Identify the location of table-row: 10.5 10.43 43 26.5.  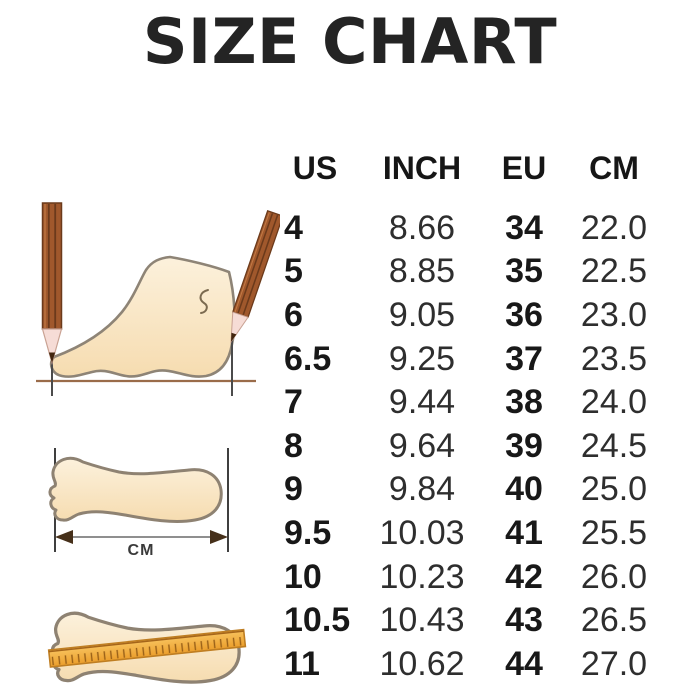
(467, 620).